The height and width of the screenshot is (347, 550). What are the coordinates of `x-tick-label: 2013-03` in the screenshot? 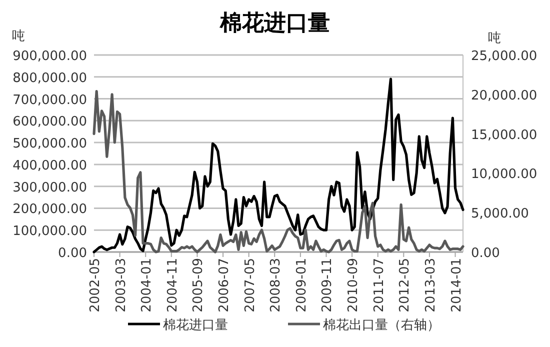 It's located at (430, 285).